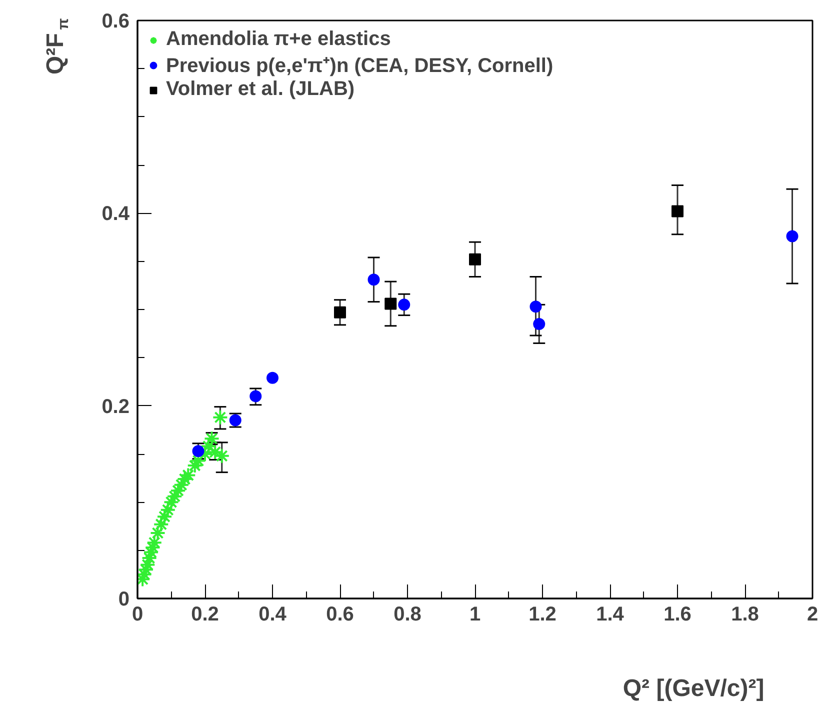 The image size is (832, 706). What do you see at coordinates (408, 615) in the screenshot?
I see `x-tick-label: 0.8` at bounding box center [408, 615].